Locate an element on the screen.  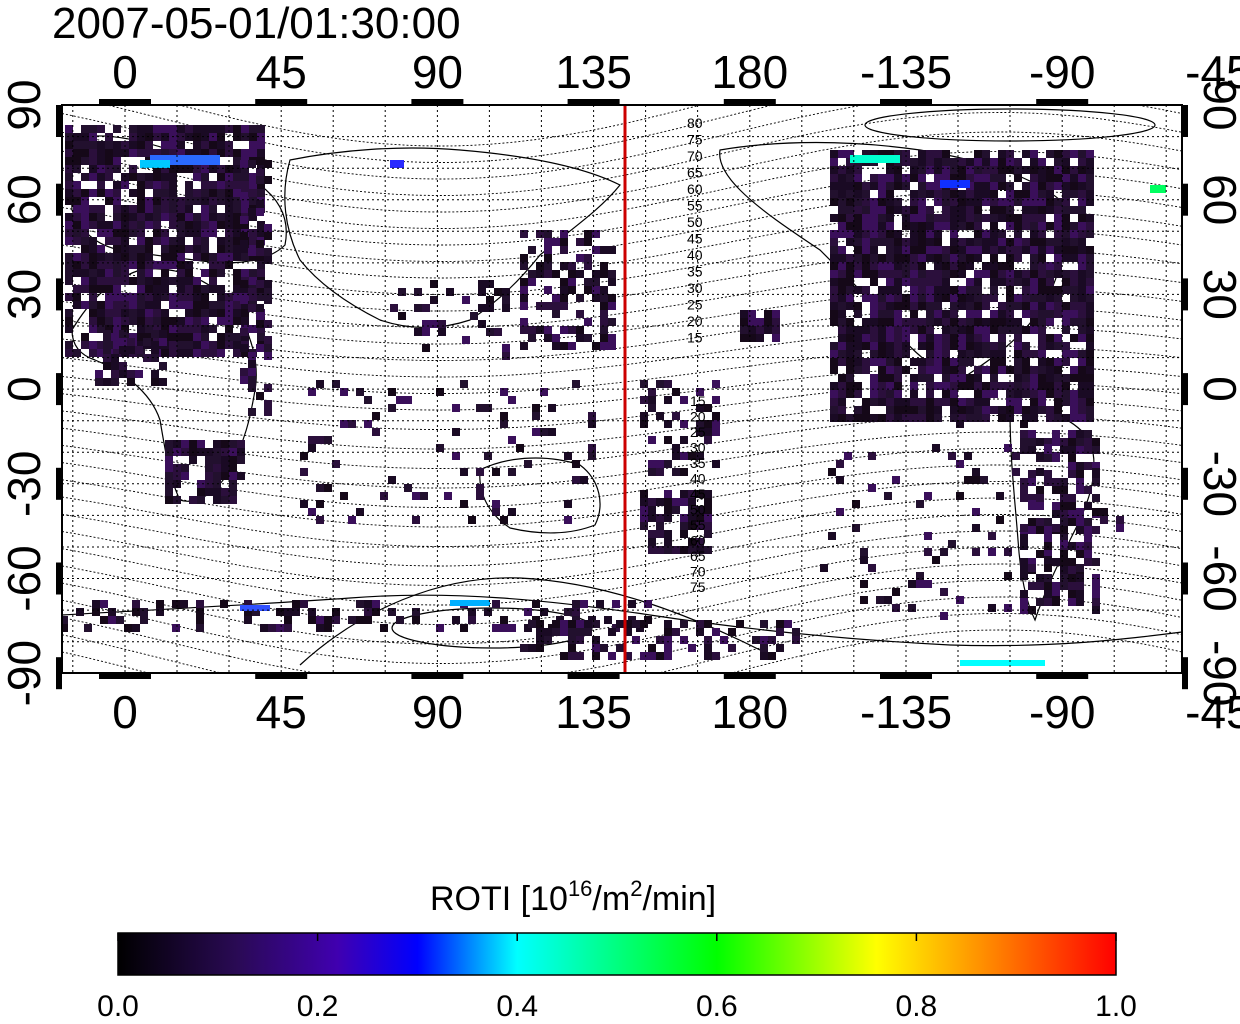
lat-tick-right: -60 is located at coordinates (1217, 578).